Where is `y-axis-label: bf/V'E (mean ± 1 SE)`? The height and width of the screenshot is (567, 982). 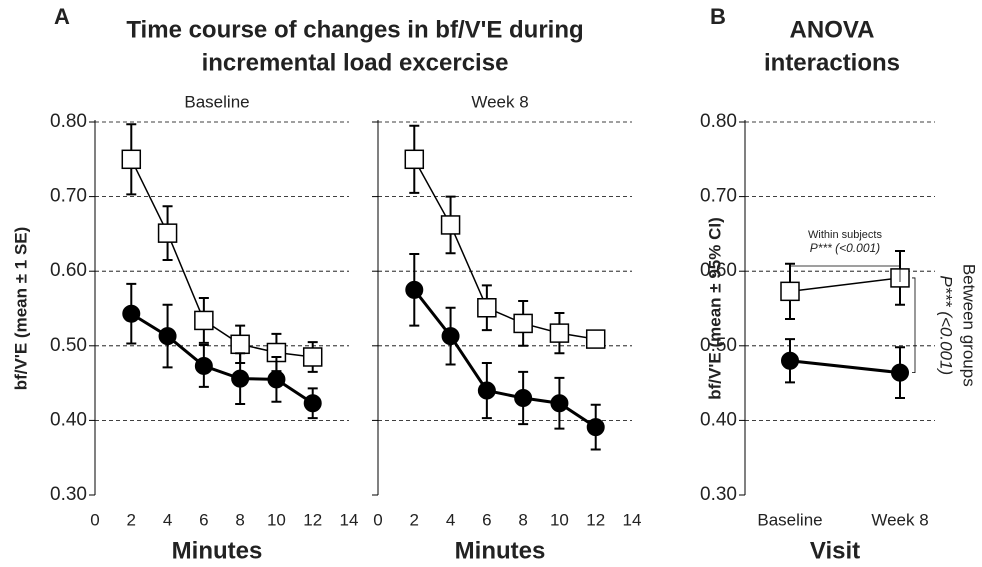 y-axis-label: bf/V'E (mean ± 1 SE) is located at coordinates (20, 309).